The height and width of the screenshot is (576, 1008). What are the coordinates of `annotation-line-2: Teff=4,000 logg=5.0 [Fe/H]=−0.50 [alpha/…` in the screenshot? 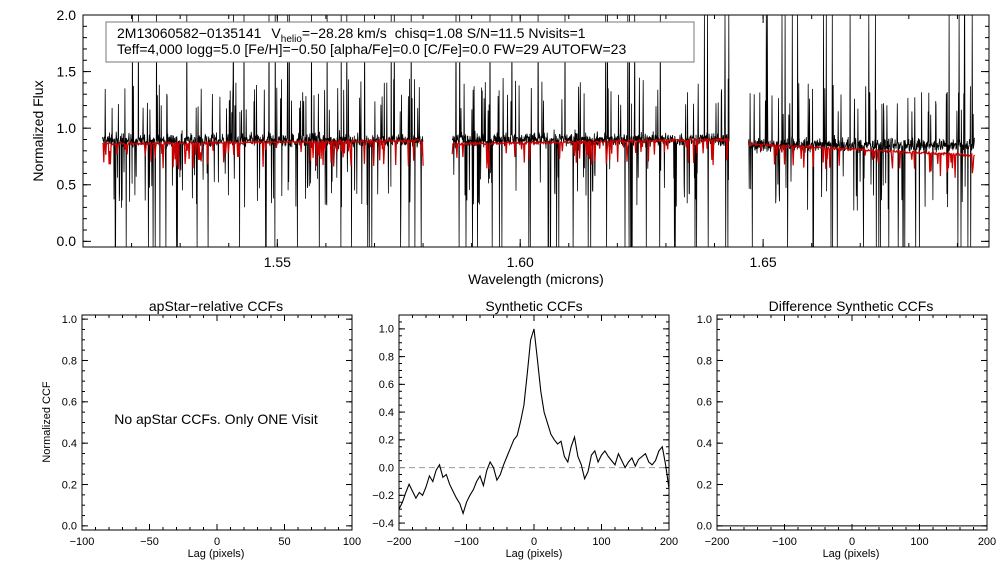 It's located at (371, 49).